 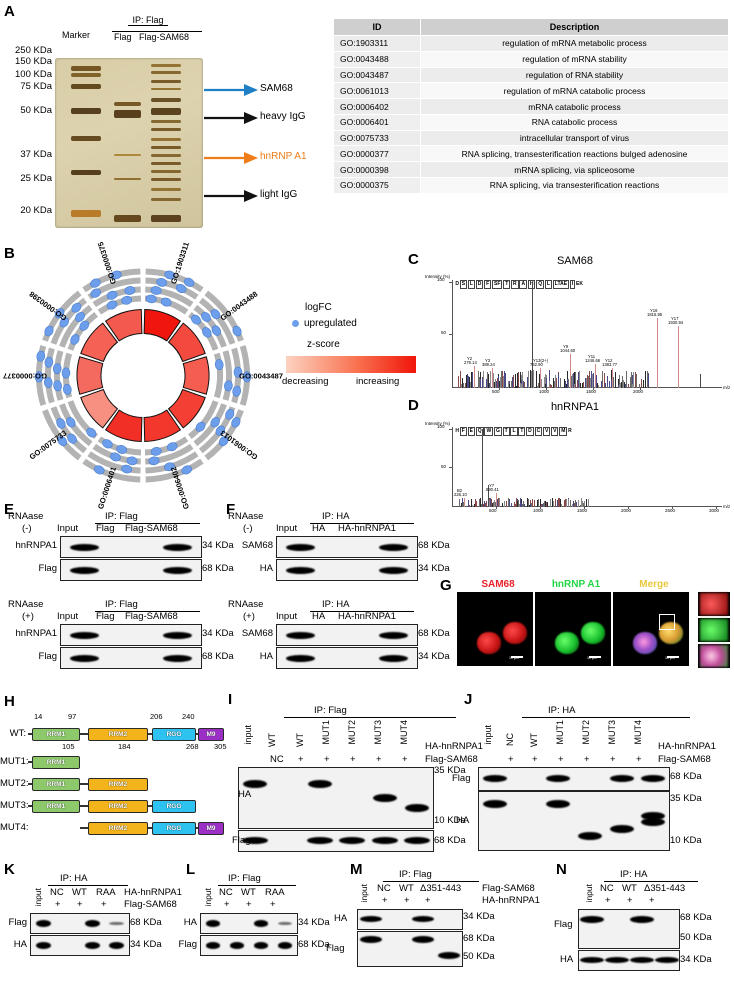 What do you see at coordinates (377, 154) in the screenshot?
I see `table-cell-id: GO:0000377` at bounding box center [377, 154].